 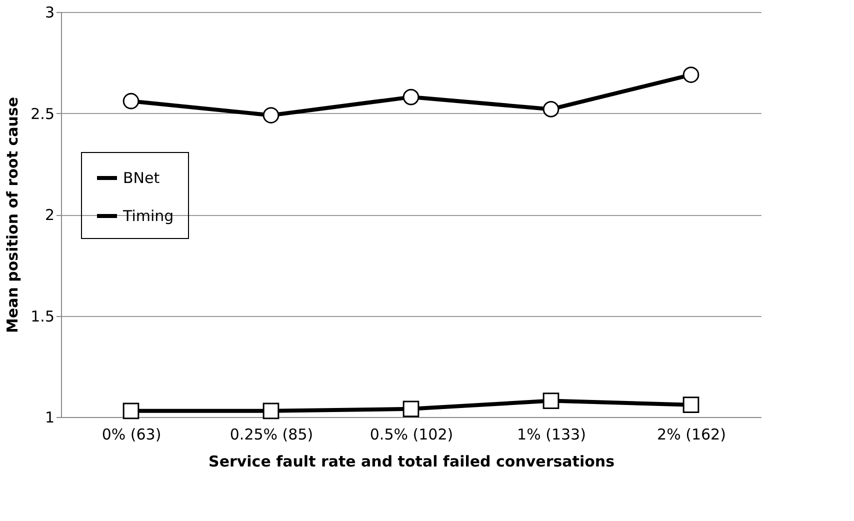 What do you see at coordinates (148, 216) in the screenshot?
I see `legend-label: Timing` at bounding box center [148, 216].